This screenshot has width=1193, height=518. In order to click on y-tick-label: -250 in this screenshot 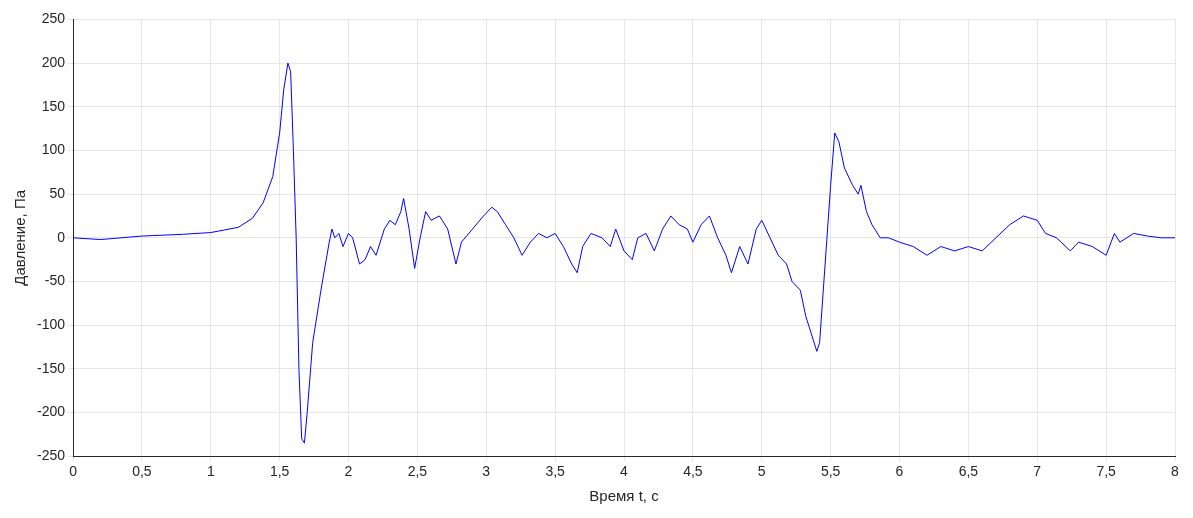, I will do `click(51, 455)`.